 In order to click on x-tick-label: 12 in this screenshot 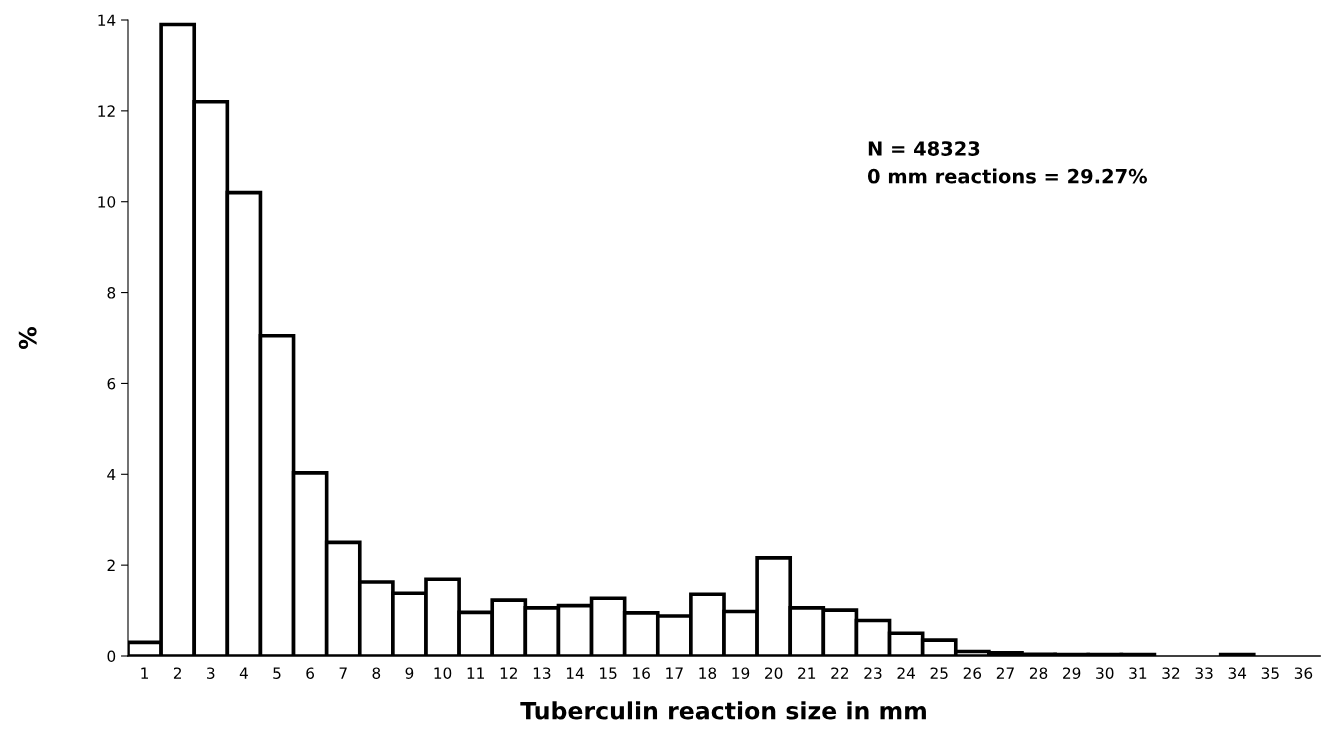, I will do `click(508, 673)`.